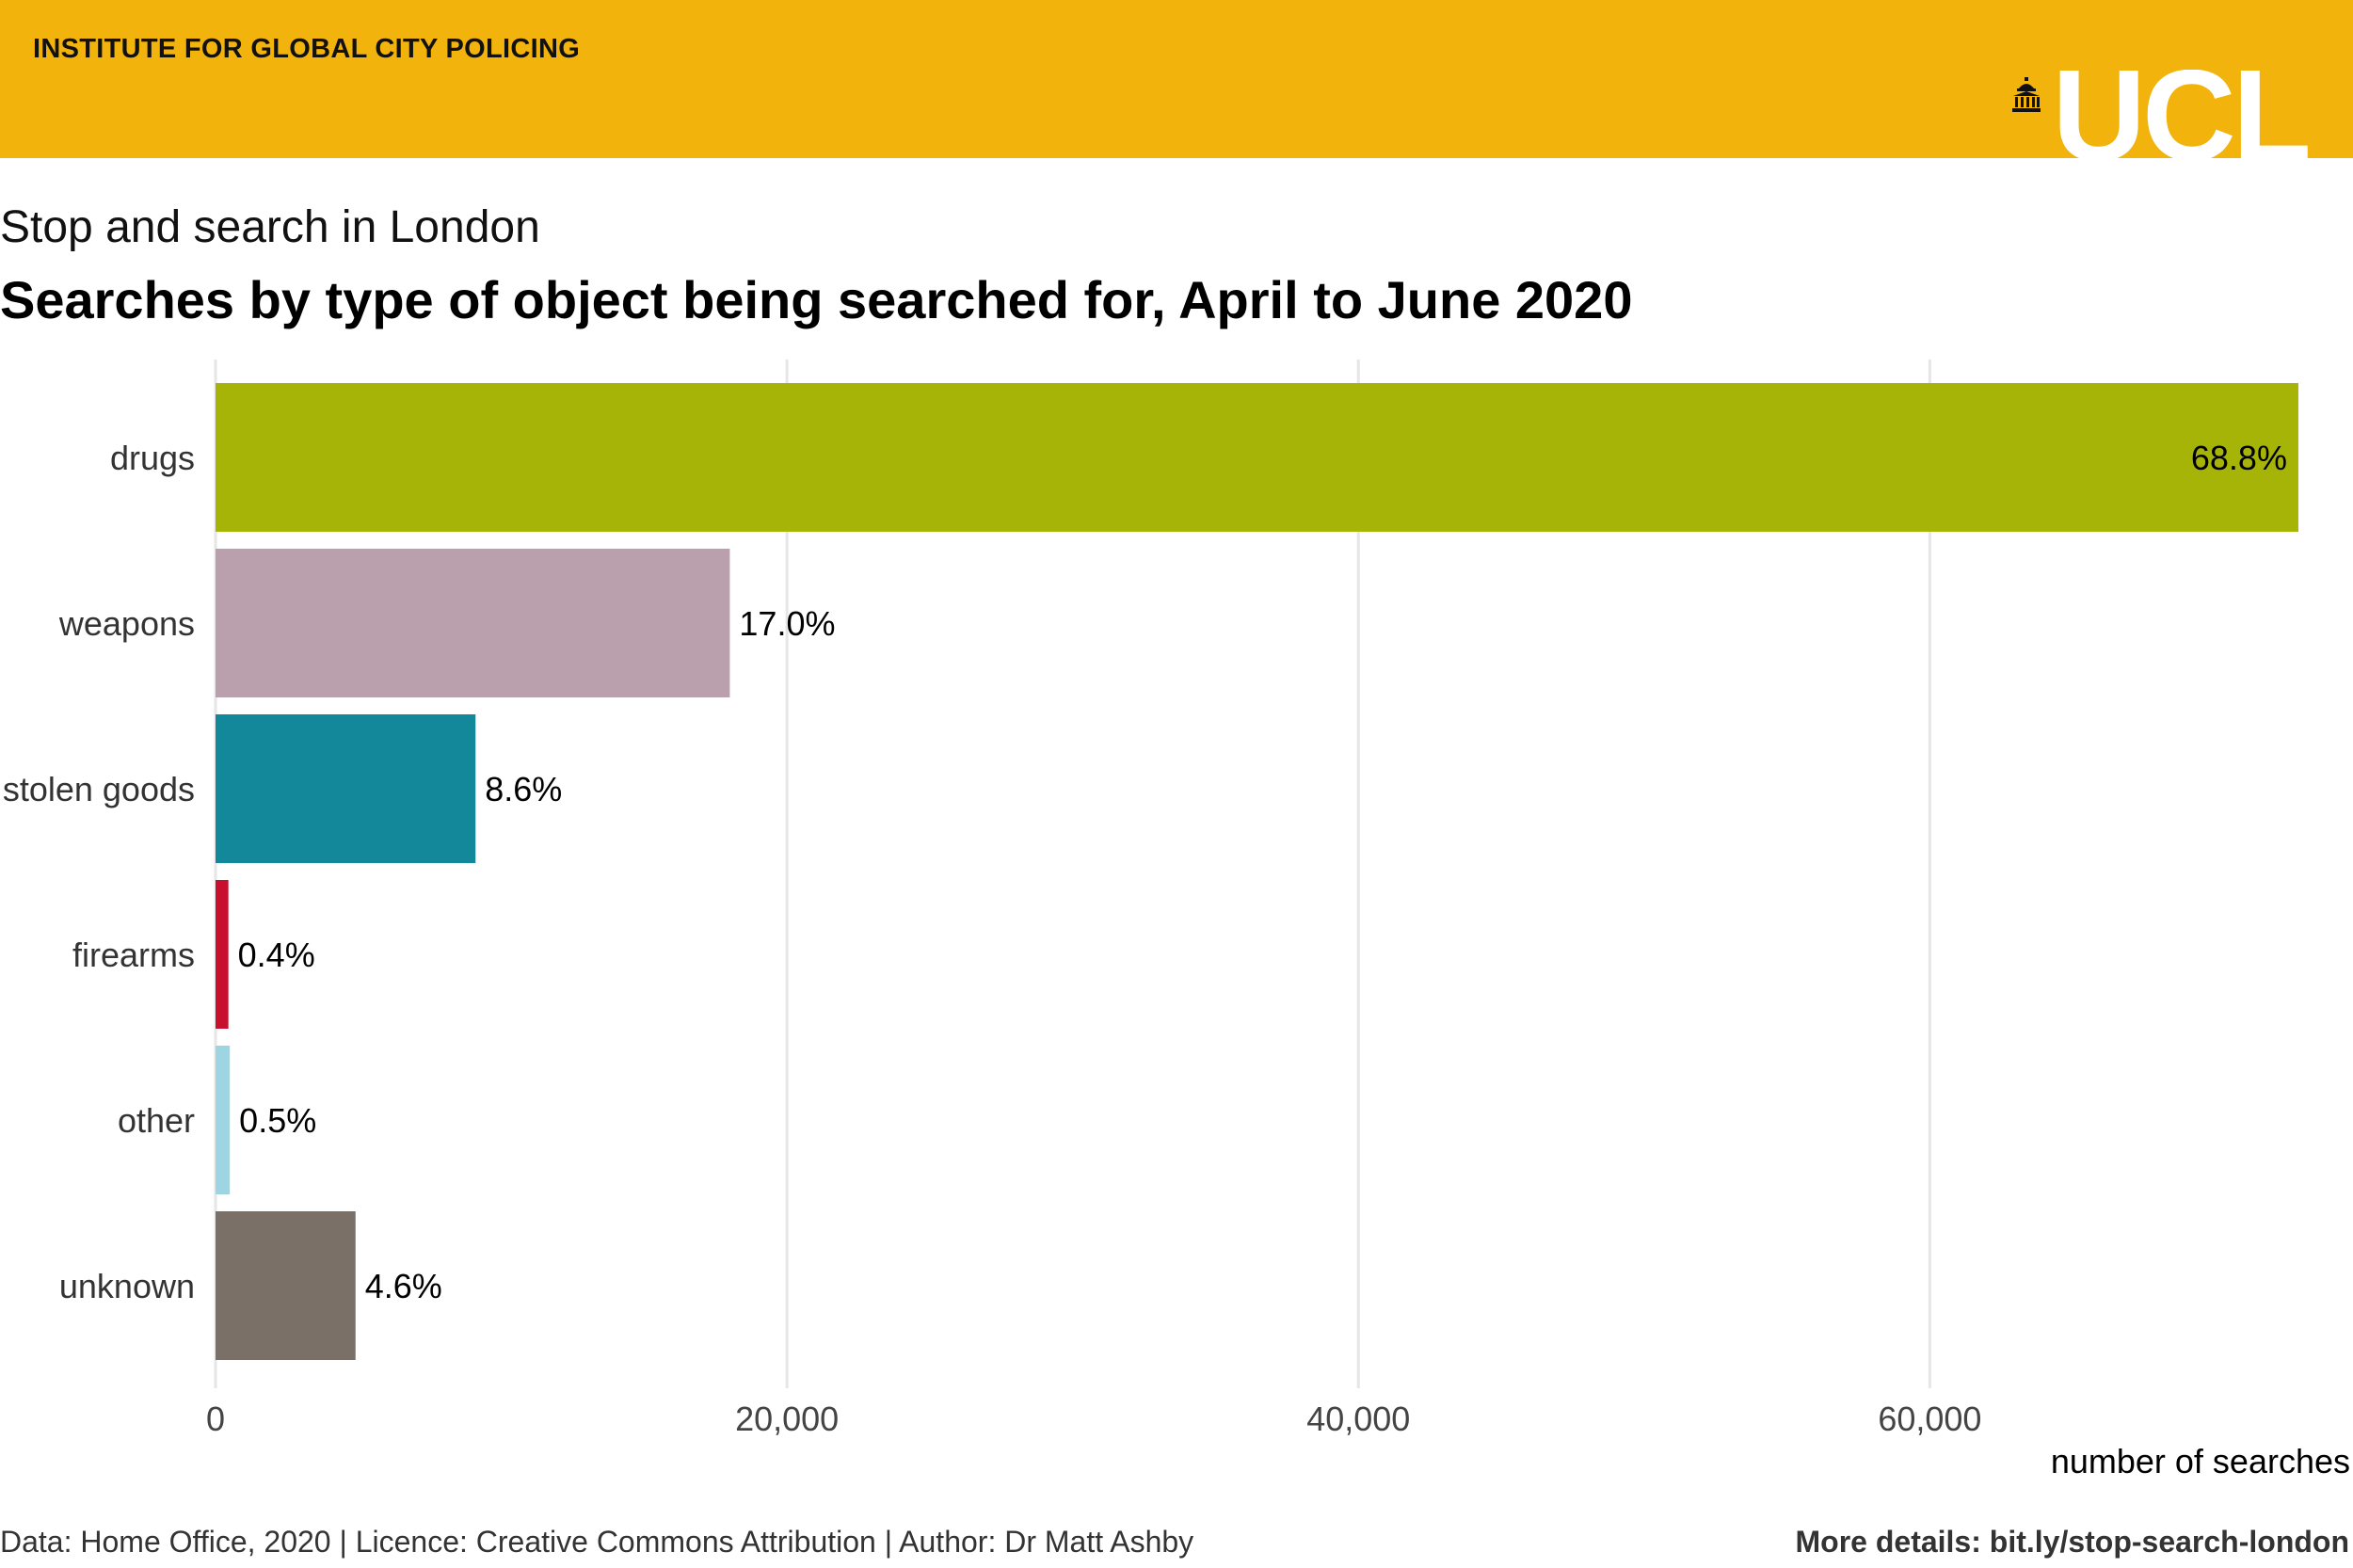  What do you see at coordinates (99, 789) in the screenshot?
I see `category-label: stolen goods` at bounding box center [99, 789].